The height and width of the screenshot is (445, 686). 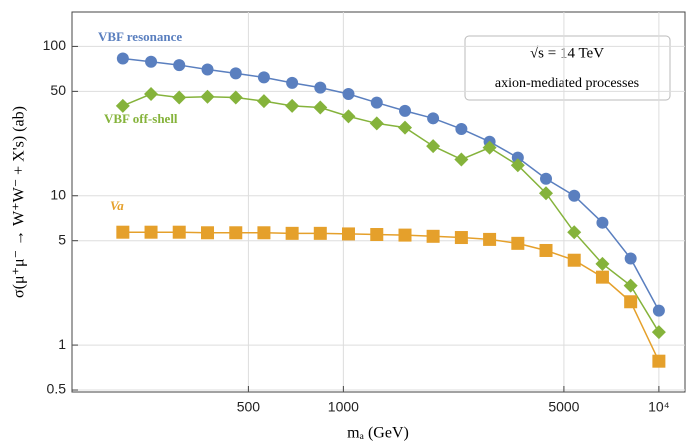 I want to click on series-label: VBF resonance, so click(x=140, y=36).